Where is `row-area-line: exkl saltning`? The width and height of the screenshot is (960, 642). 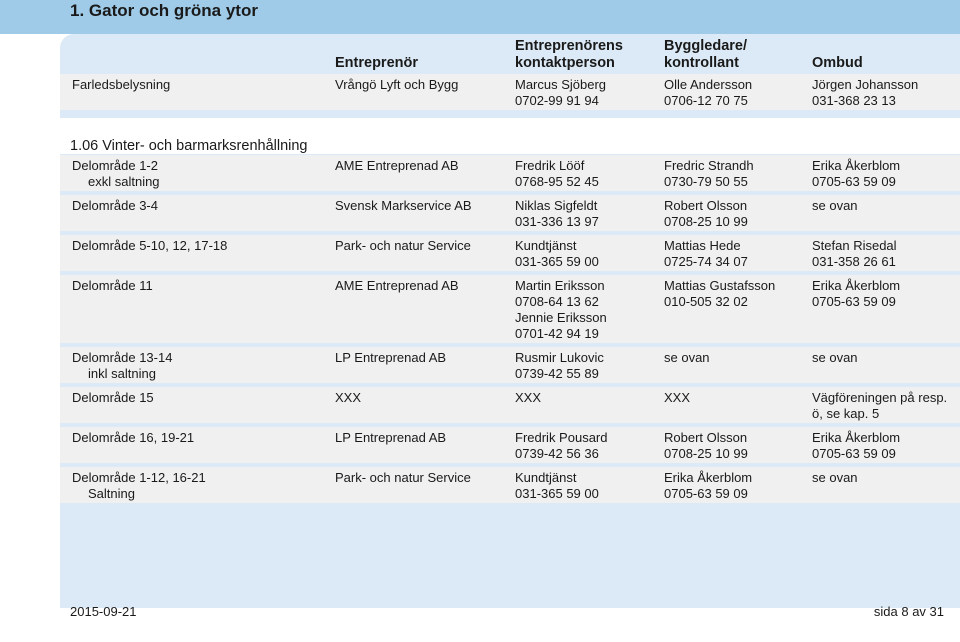
row-area-line: exkl saltning is located at coordinates (124, 181).